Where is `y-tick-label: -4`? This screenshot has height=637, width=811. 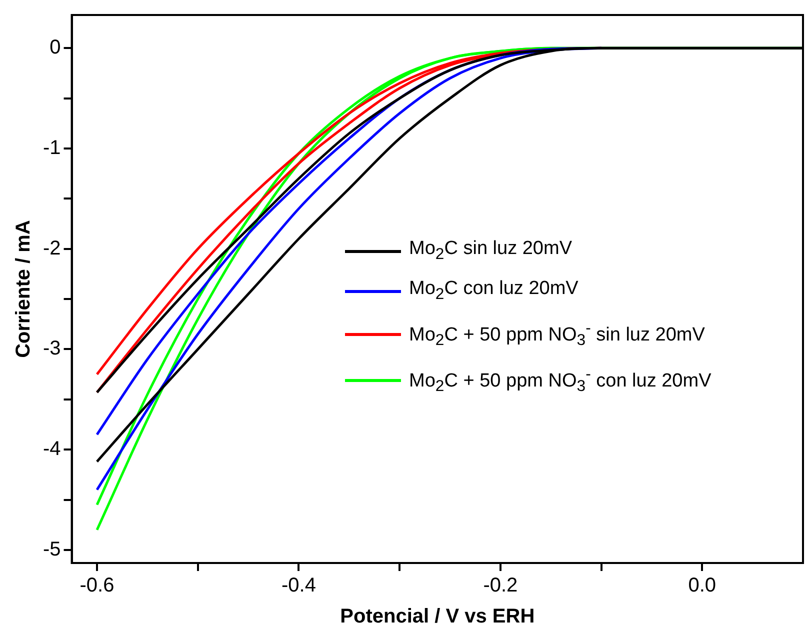
y-tick-label: -4 is located at coordinates (51, 449).